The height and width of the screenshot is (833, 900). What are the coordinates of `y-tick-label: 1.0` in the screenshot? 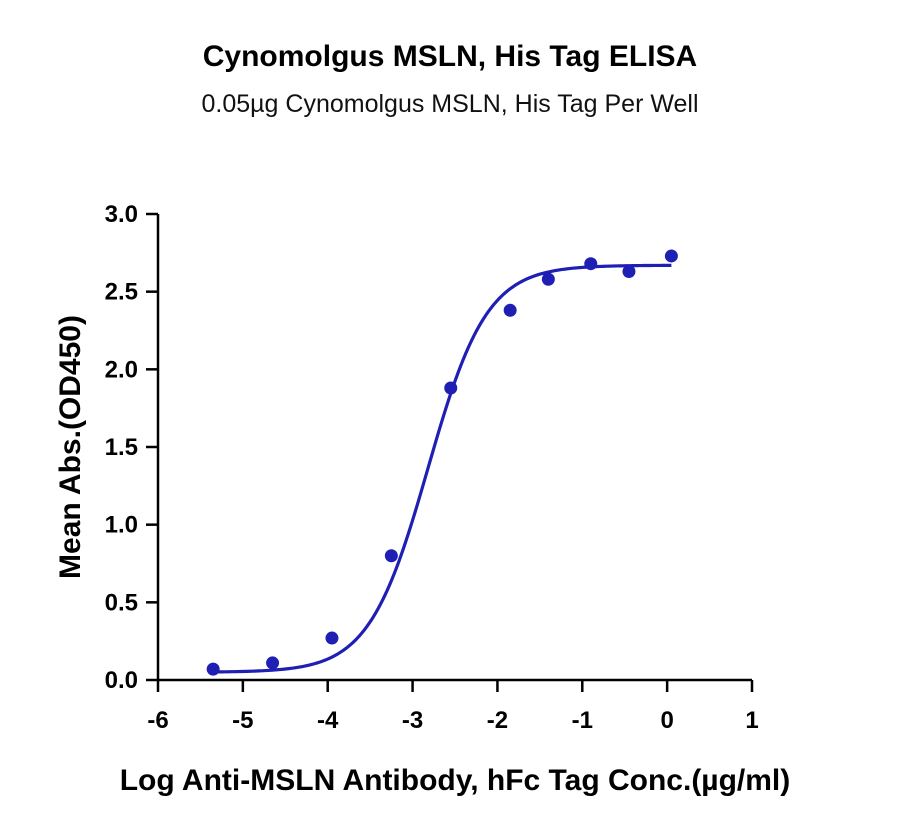 It's located at (121, 525).